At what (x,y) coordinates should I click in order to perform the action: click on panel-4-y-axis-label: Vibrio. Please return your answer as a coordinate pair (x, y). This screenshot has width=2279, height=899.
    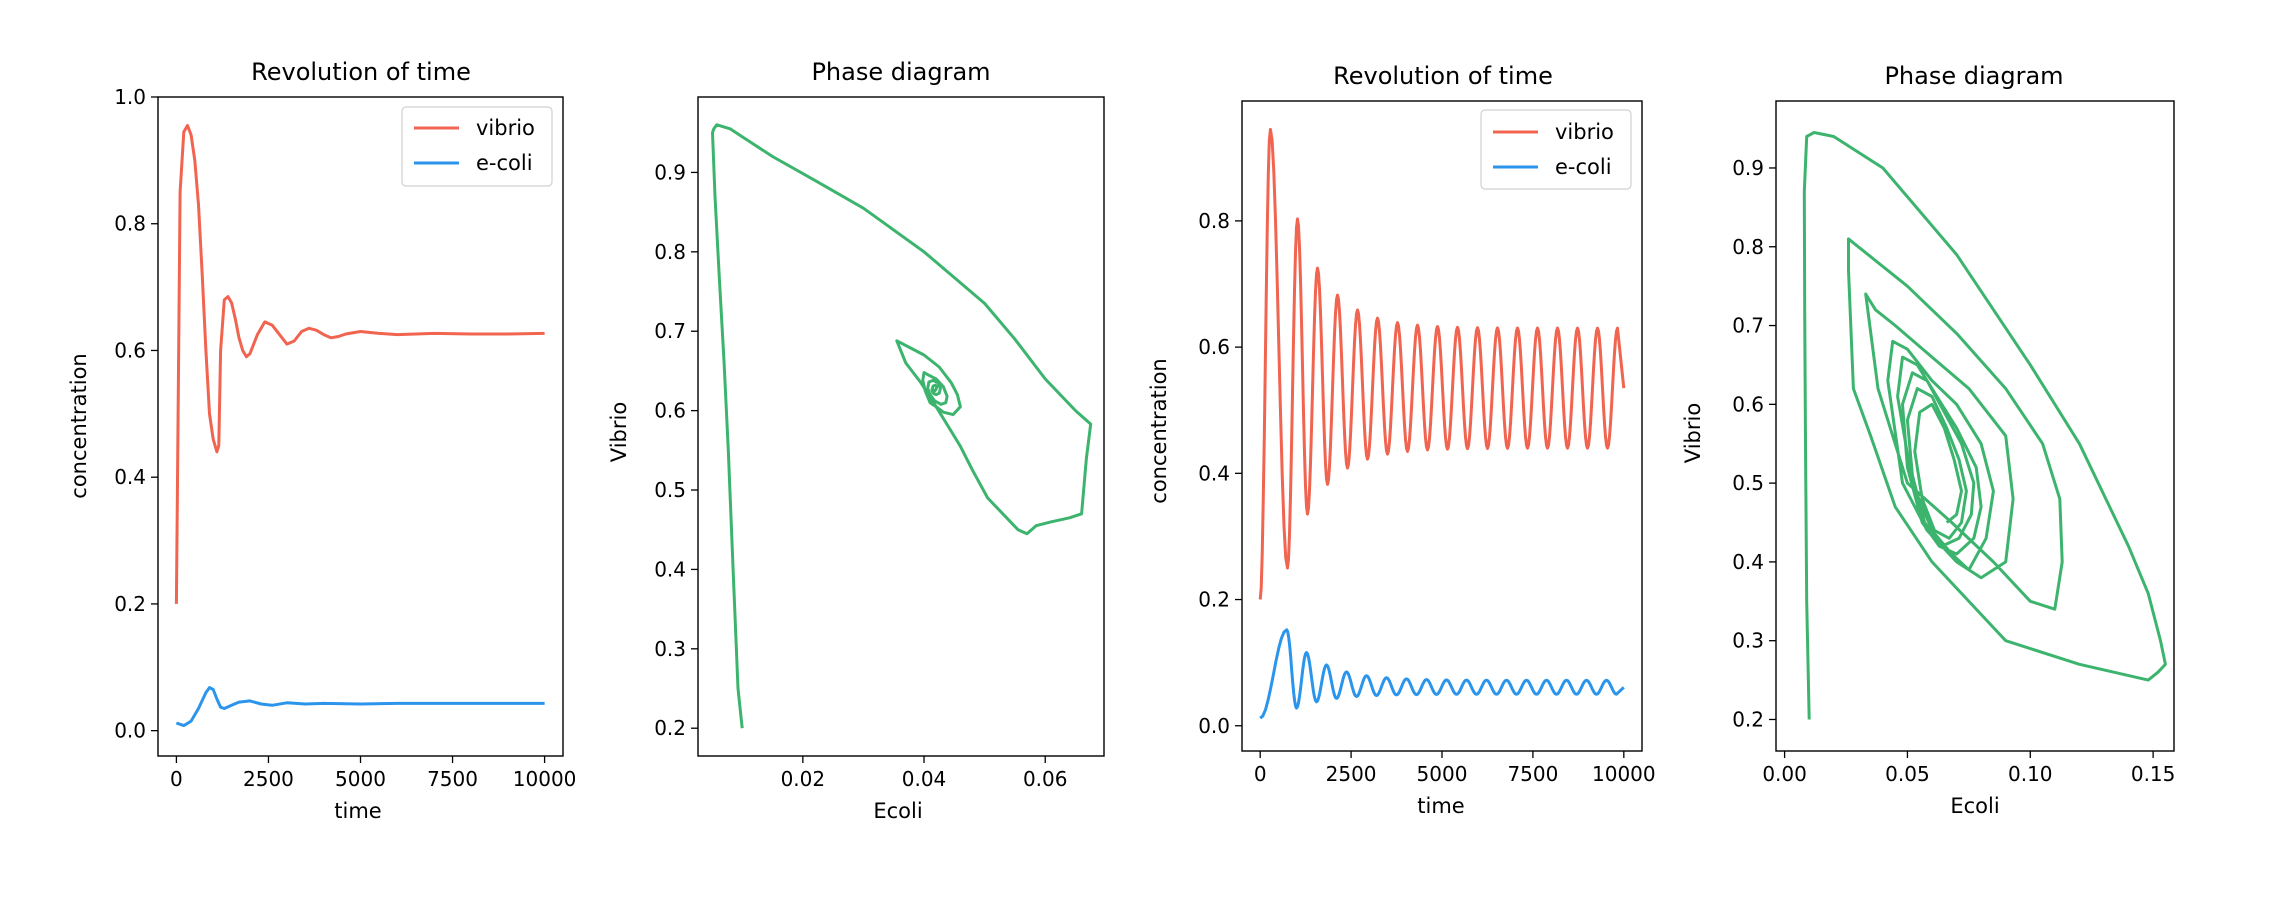
    Looking at the image, I should click on (1693, 433).